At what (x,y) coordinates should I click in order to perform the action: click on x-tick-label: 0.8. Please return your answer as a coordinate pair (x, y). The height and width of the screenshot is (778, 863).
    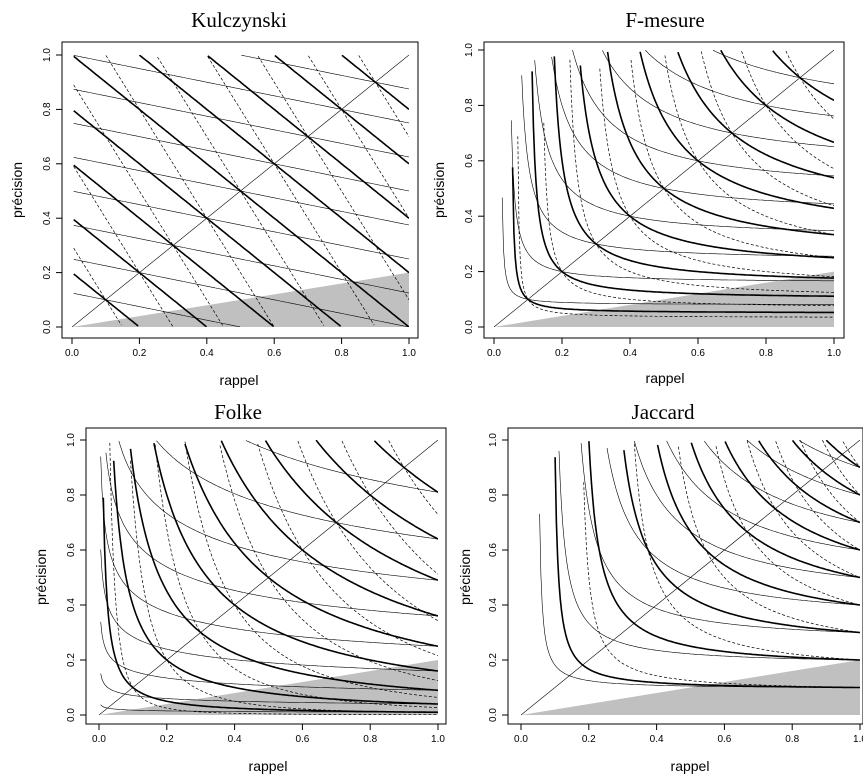
    Looking at the image, I should click on (792, 739).